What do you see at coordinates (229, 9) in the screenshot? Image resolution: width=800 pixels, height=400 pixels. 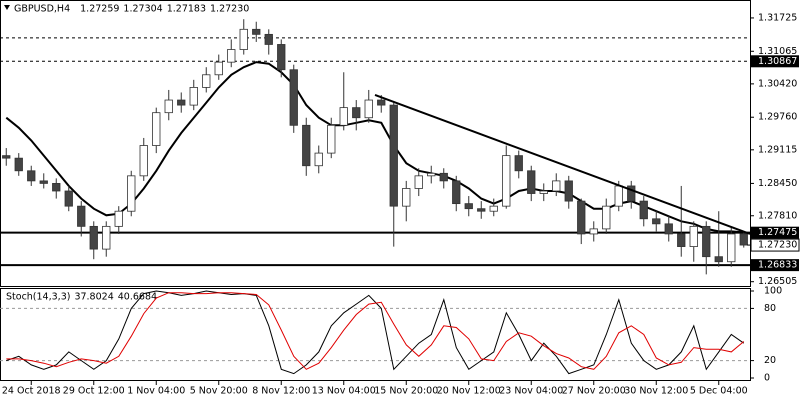 I see `quote-value: 1.27230` at bounding box center [229, 9].